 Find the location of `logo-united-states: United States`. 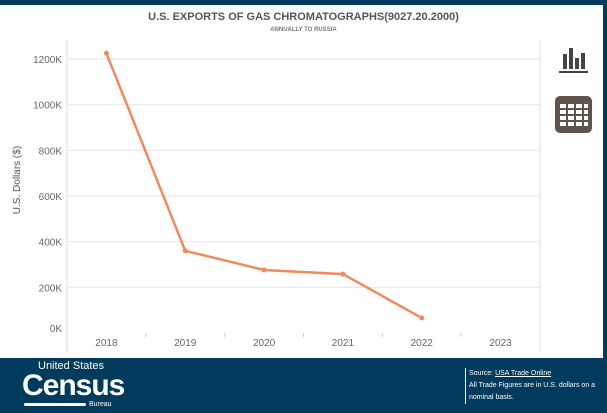

logo-united-states: United States is located at coordinates (71, 366).